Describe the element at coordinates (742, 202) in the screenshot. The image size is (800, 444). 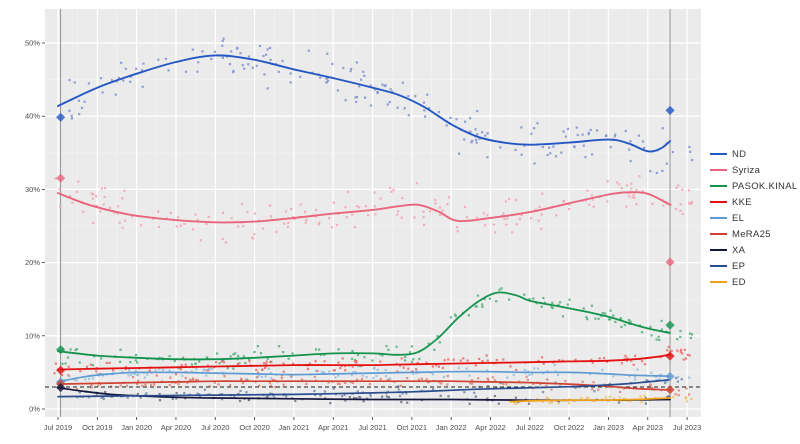
I see `legend-label: KKE` at that location.